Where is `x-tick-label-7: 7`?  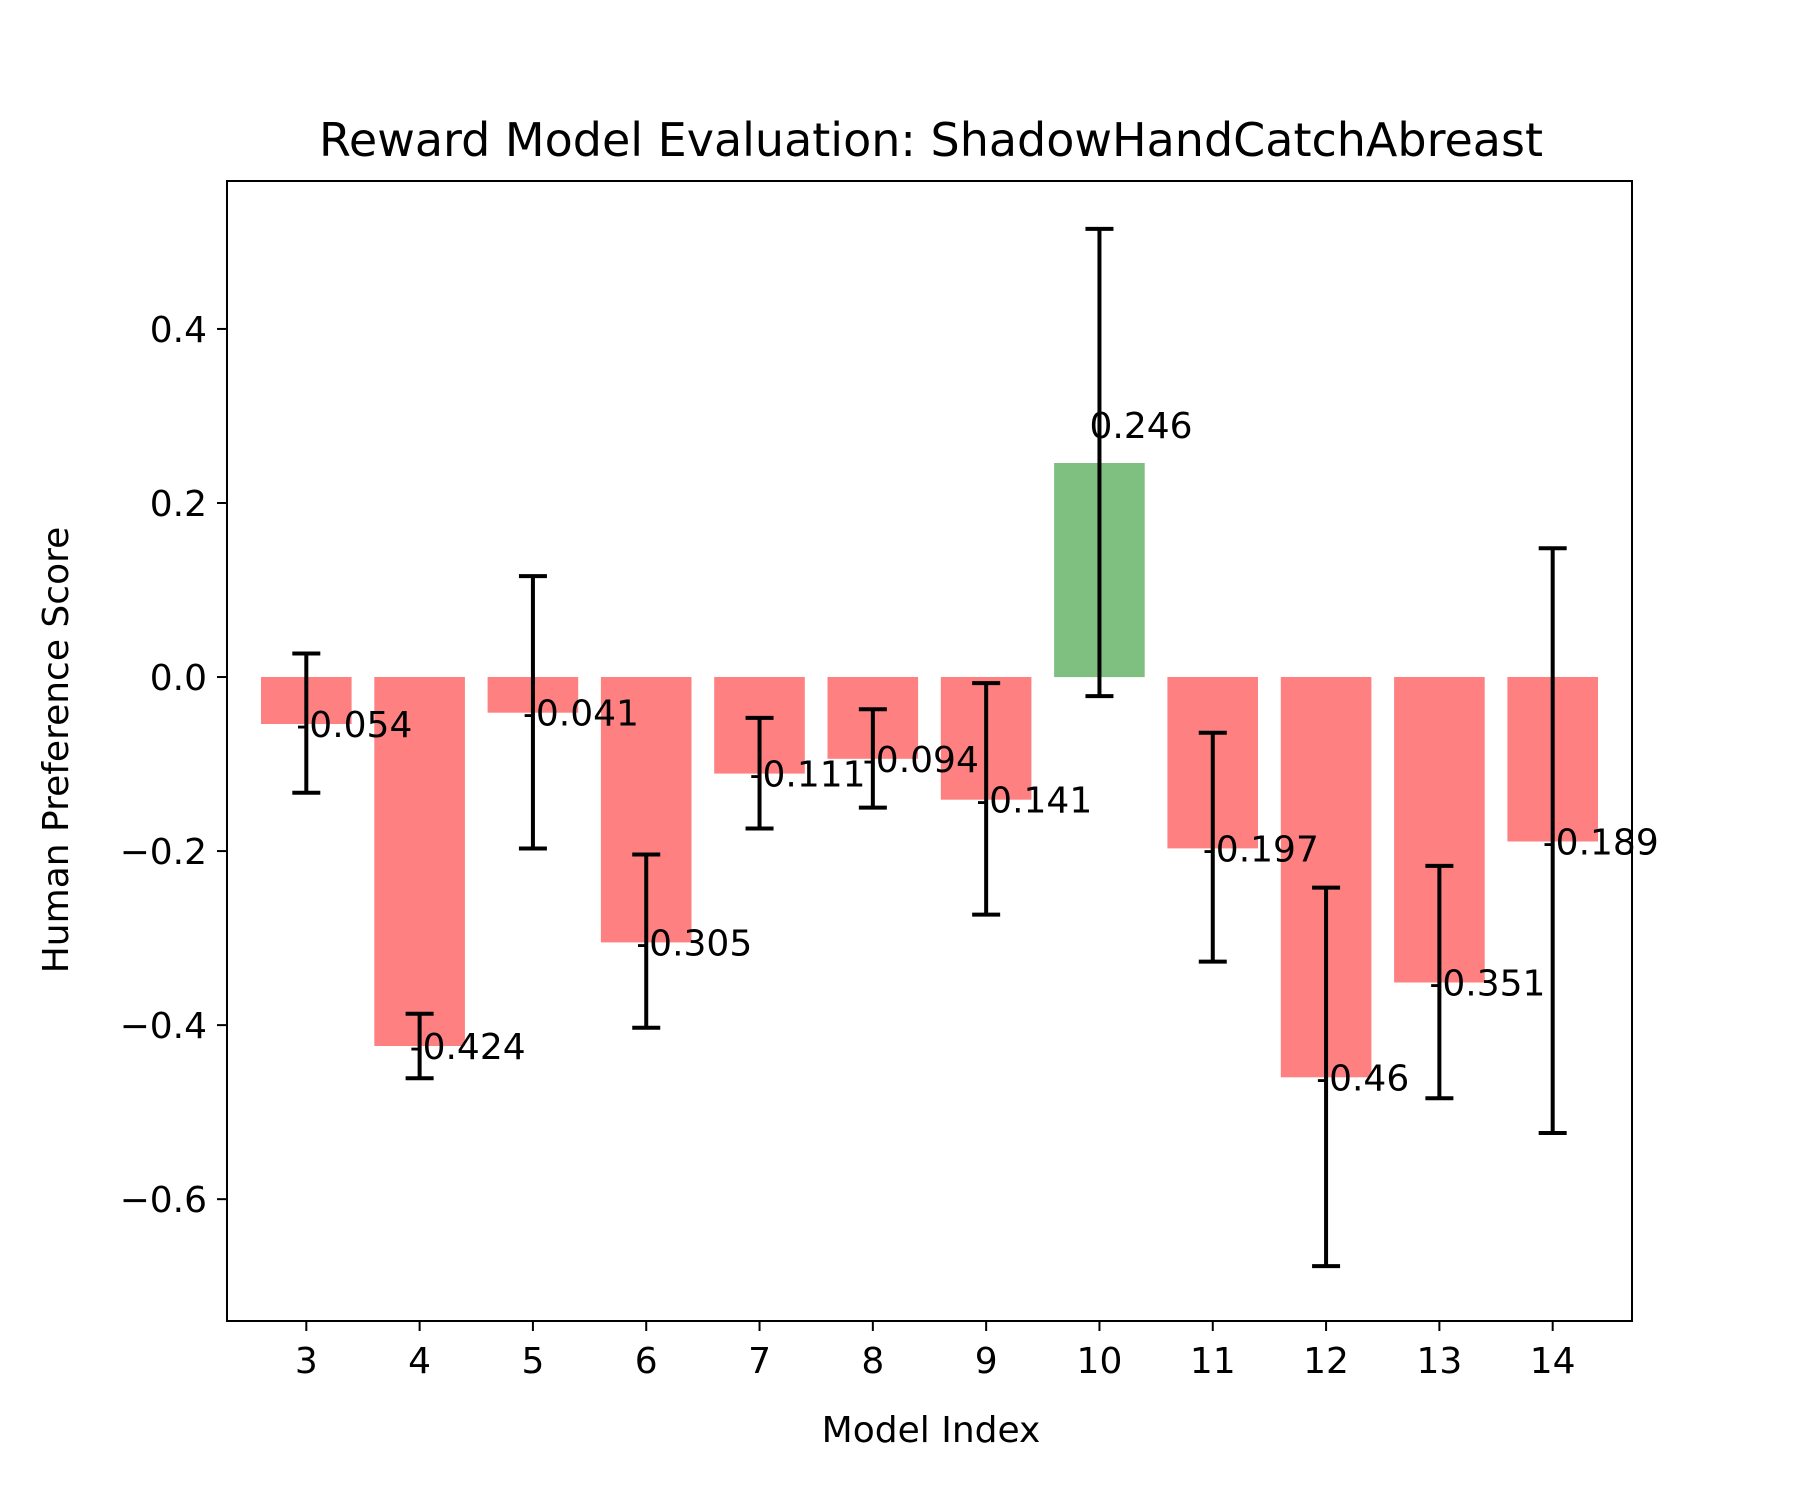 x-tick-label-7: 7 is located at coordinates (759, 1361).